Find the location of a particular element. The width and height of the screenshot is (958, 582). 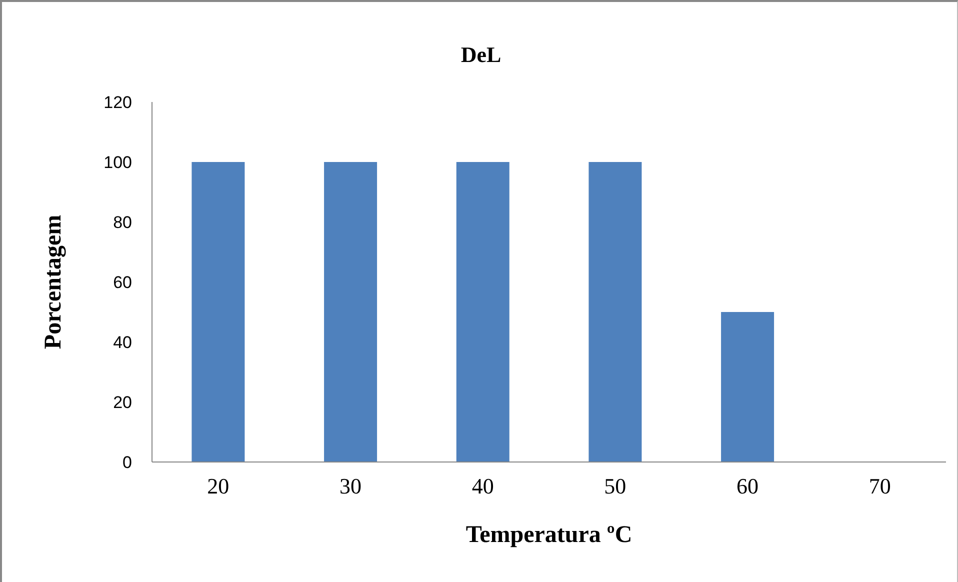

x-axis-title: Temperatura ºC is located at coordinates (549, 535).